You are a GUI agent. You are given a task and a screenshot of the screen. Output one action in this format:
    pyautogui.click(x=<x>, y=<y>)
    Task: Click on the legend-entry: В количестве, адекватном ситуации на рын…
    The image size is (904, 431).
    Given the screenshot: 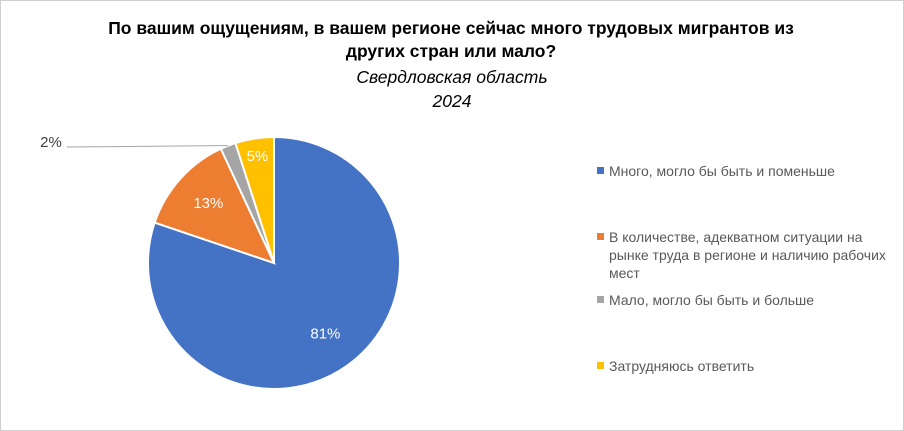 What is the action you would take?
    pyautogui.click(x=742, y=255)
    